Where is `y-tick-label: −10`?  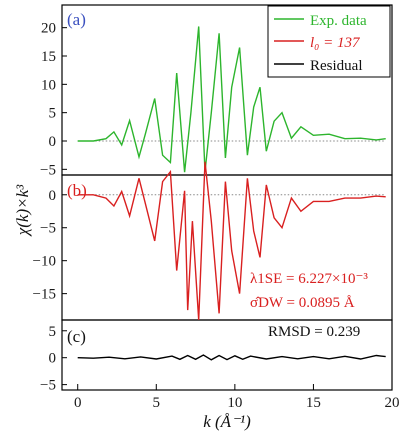
y-tick-label: −10 is located at coordinates (44, 262).